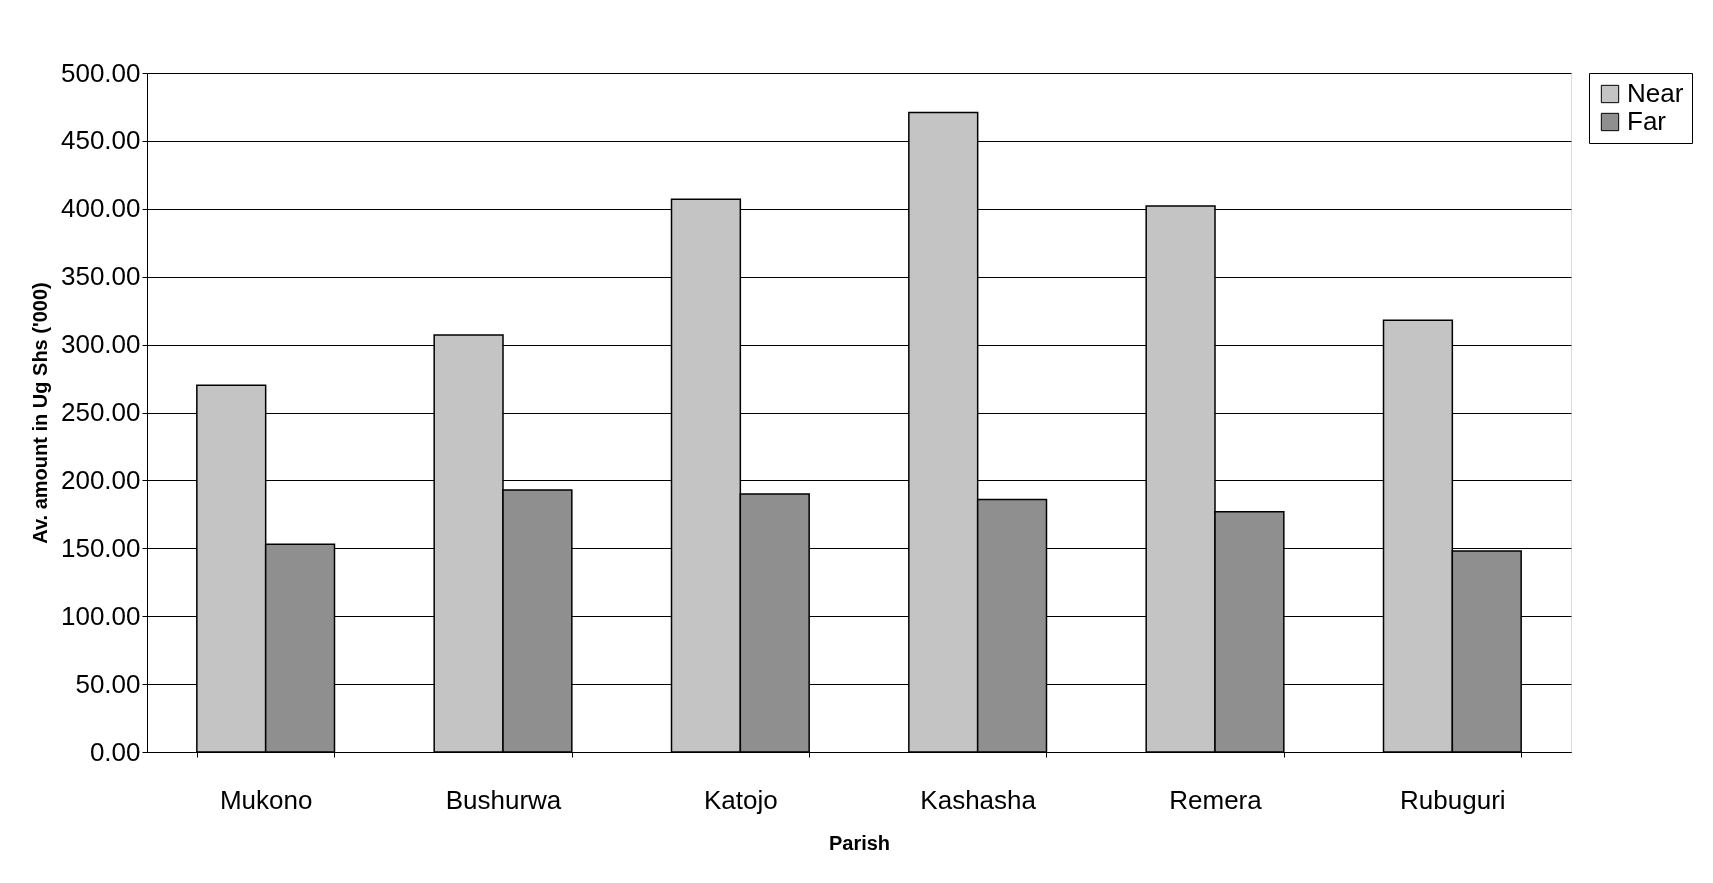 The image size is (1713, 883). What do you see at coordinates (859, 842) in the screenshot?
I see `x-axis-title: Parish` at bounding box center [859, 842].